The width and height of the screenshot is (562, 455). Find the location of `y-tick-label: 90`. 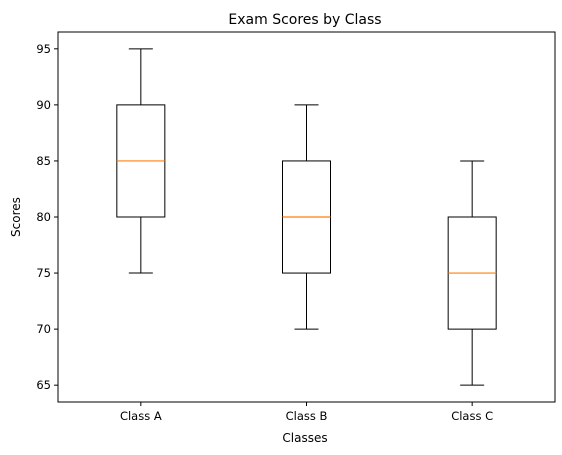

y-tick-label: 90 is located at coordinates (43, 105).